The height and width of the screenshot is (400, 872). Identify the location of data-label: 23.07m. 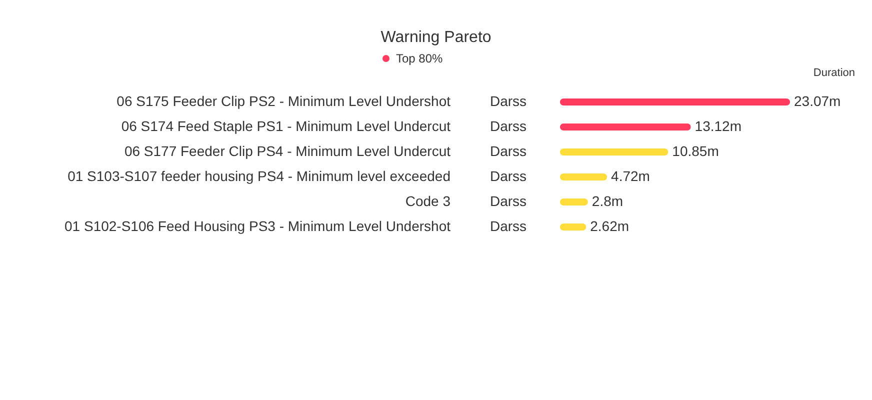
(817, 101).